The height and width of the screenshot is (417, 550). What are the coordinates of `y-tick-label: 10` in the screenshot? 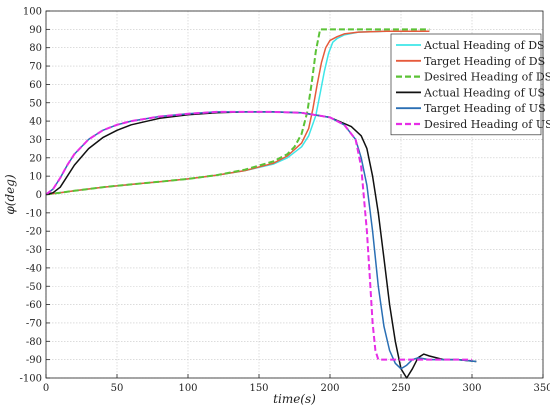 It's located at (35, 177).